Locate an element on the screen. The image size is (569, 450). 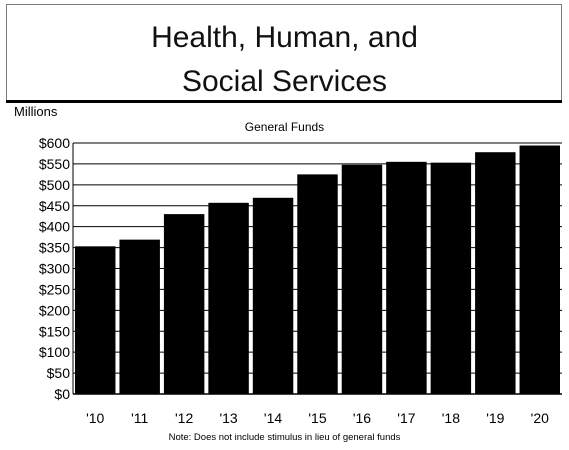
x-tick-label: '17 is located at coordinates (406, 418).